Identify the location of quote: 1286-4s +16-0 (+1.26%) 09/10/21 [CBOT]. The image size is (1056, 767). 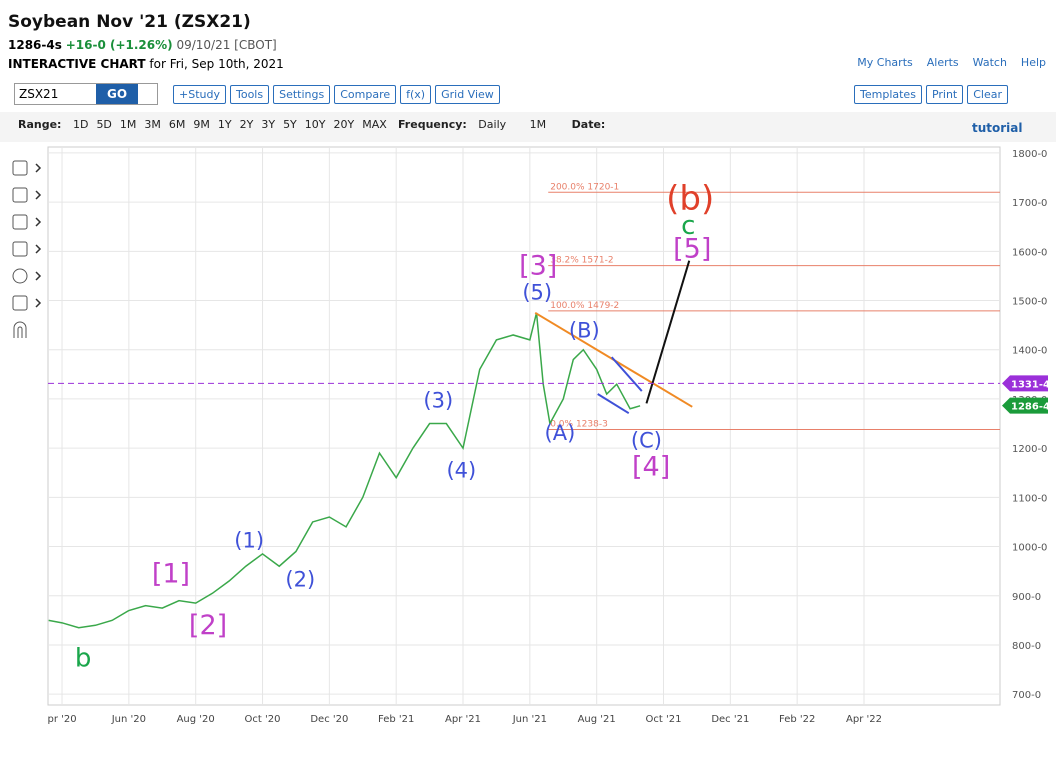
(142, 45).